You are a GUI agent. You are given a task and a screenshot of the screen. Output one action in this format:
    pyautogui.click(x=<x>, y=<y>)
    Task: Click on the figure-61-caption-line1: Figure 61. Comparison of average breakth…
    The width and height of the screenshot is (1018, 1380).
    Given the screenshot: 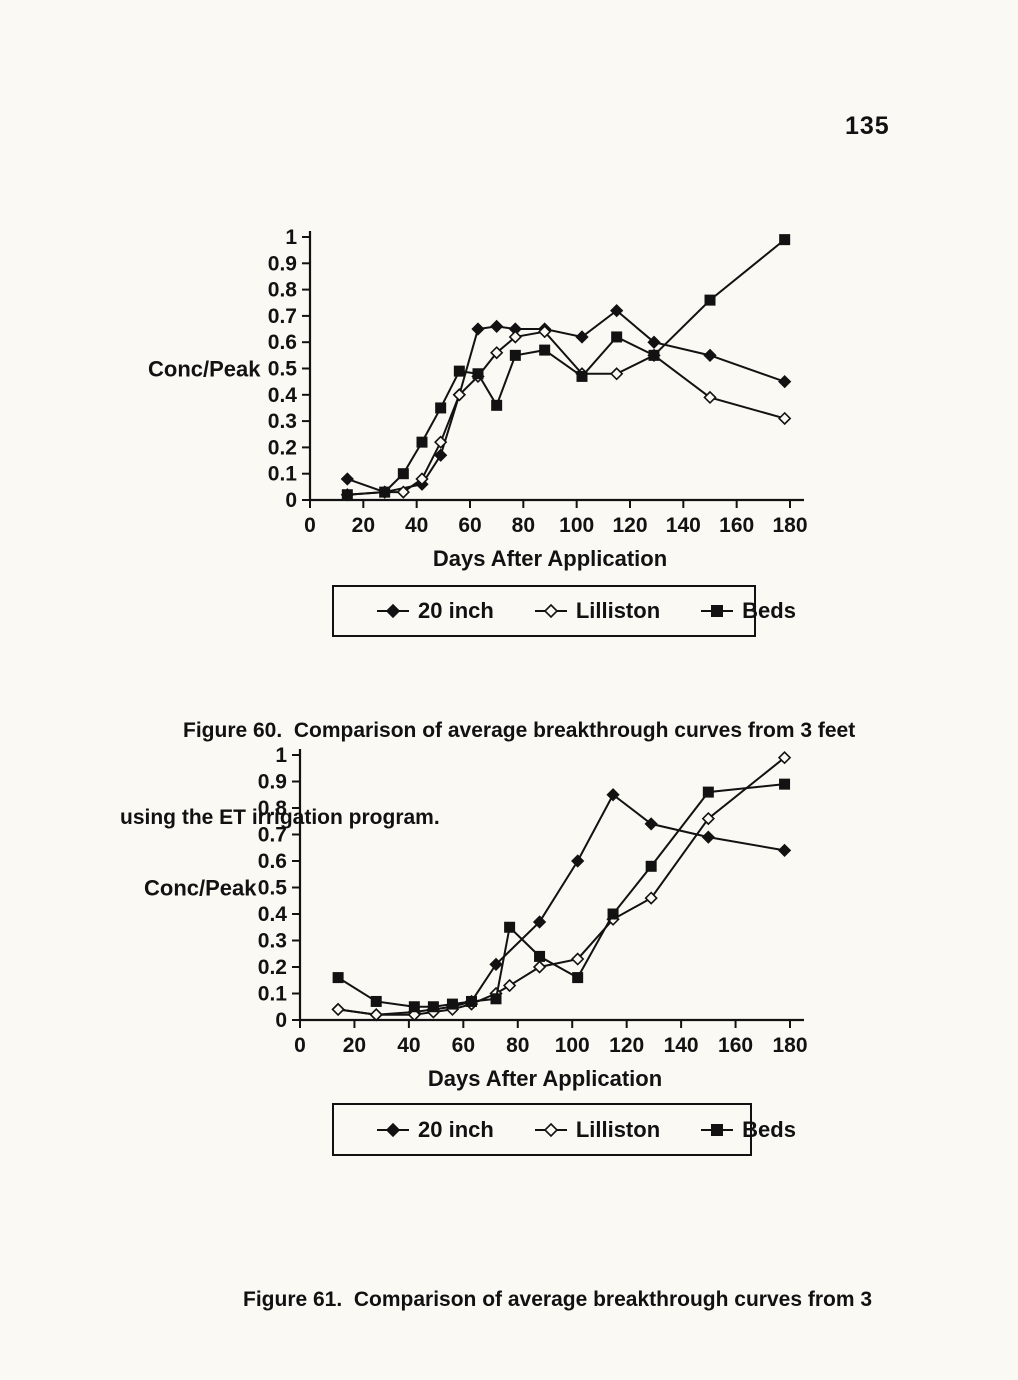 What is the action you would take?
    pyautogui.click(x=558, y=1299)
    